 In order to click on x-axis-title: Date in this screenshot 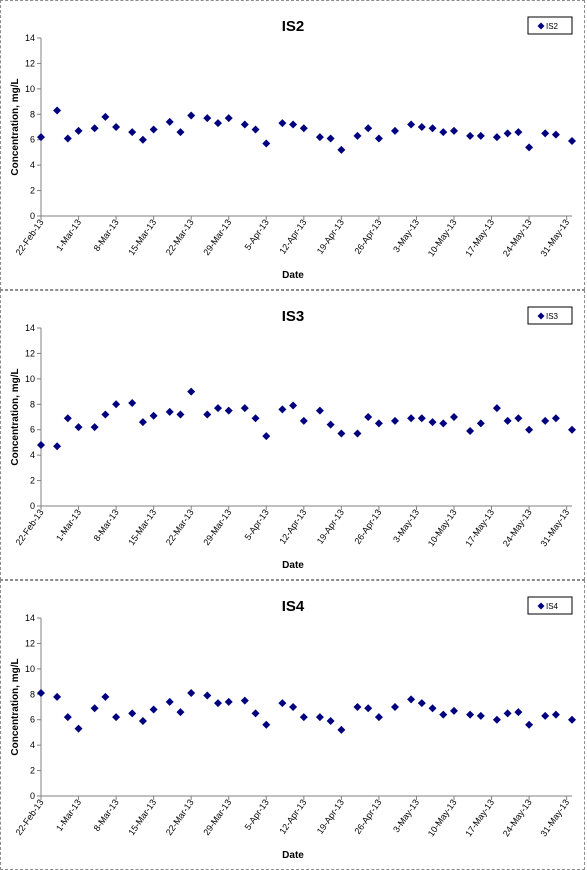, I will do `click(293, 855)`.